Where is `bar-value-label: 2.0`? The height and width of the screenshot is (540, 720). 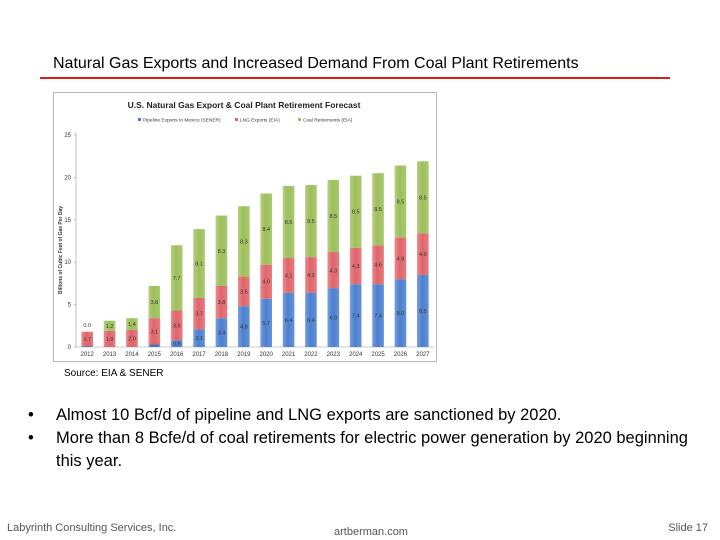 bar-value-label: 2.0 is located at coordinates (132, 340).